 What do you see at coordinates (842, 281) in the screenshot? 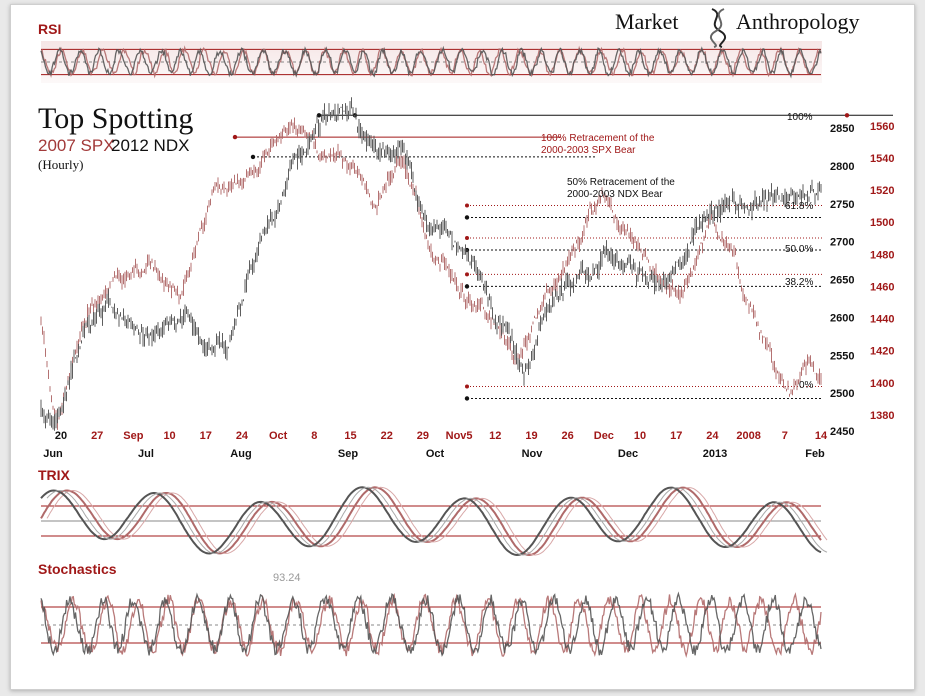
I see `ndx-tick: 2650` at bounding box center [842, 281].